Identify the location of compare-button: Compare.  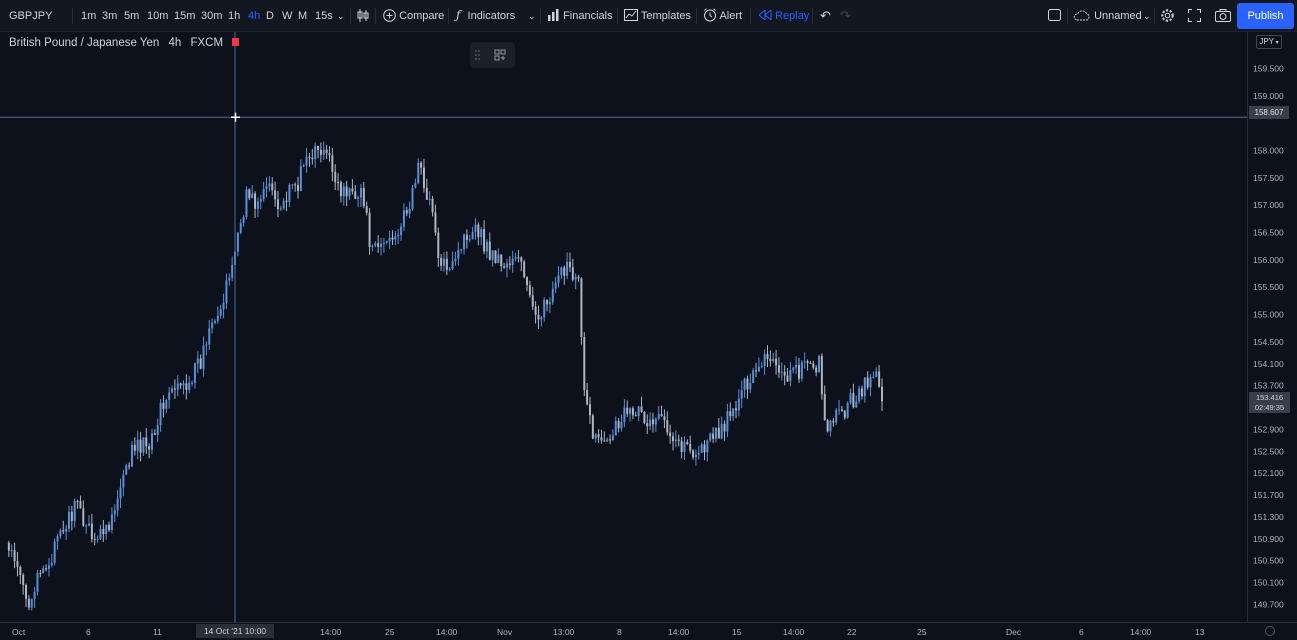
(413, 16).